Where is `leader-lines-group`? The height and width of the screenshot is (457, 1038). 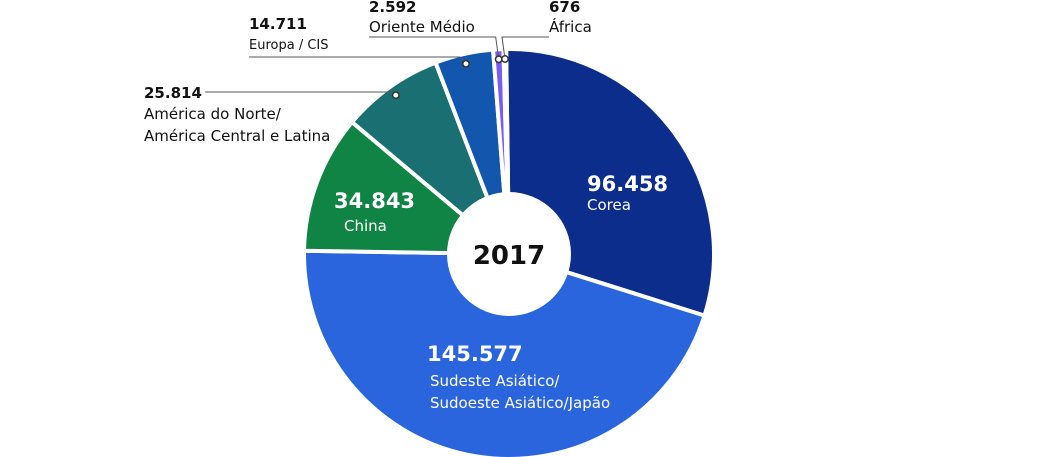 leader-lines-group is located at coordinates (377, 68).